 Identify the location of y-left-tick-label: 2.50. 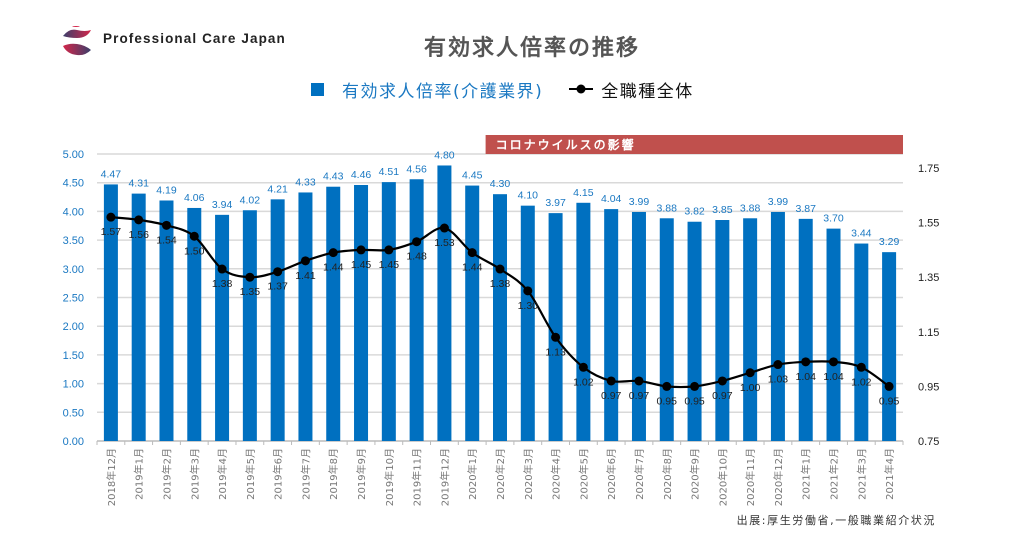
(73, 299).